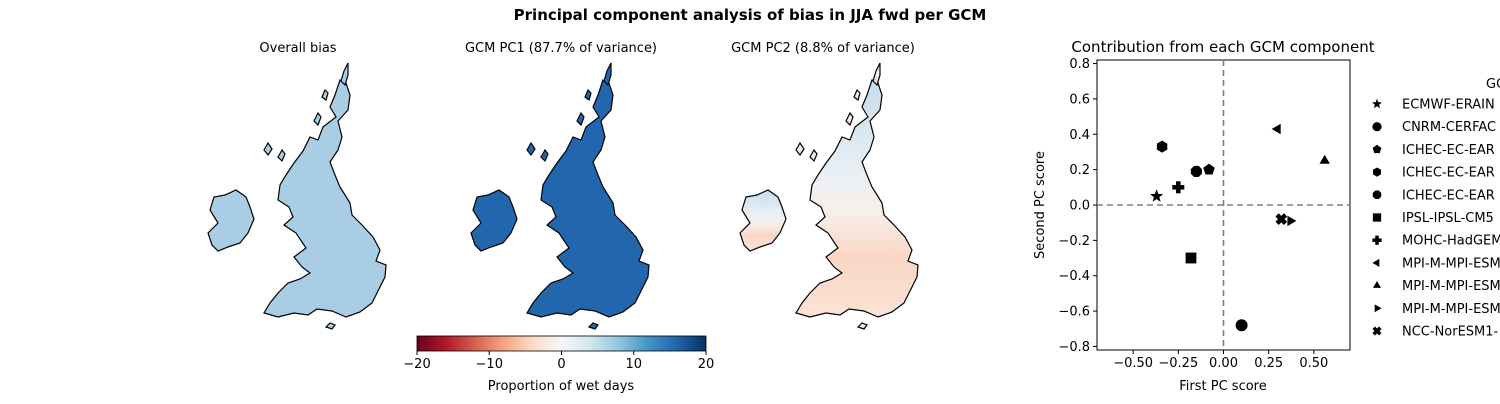  I want to click on legend-marker-x, so click(1377, 331).